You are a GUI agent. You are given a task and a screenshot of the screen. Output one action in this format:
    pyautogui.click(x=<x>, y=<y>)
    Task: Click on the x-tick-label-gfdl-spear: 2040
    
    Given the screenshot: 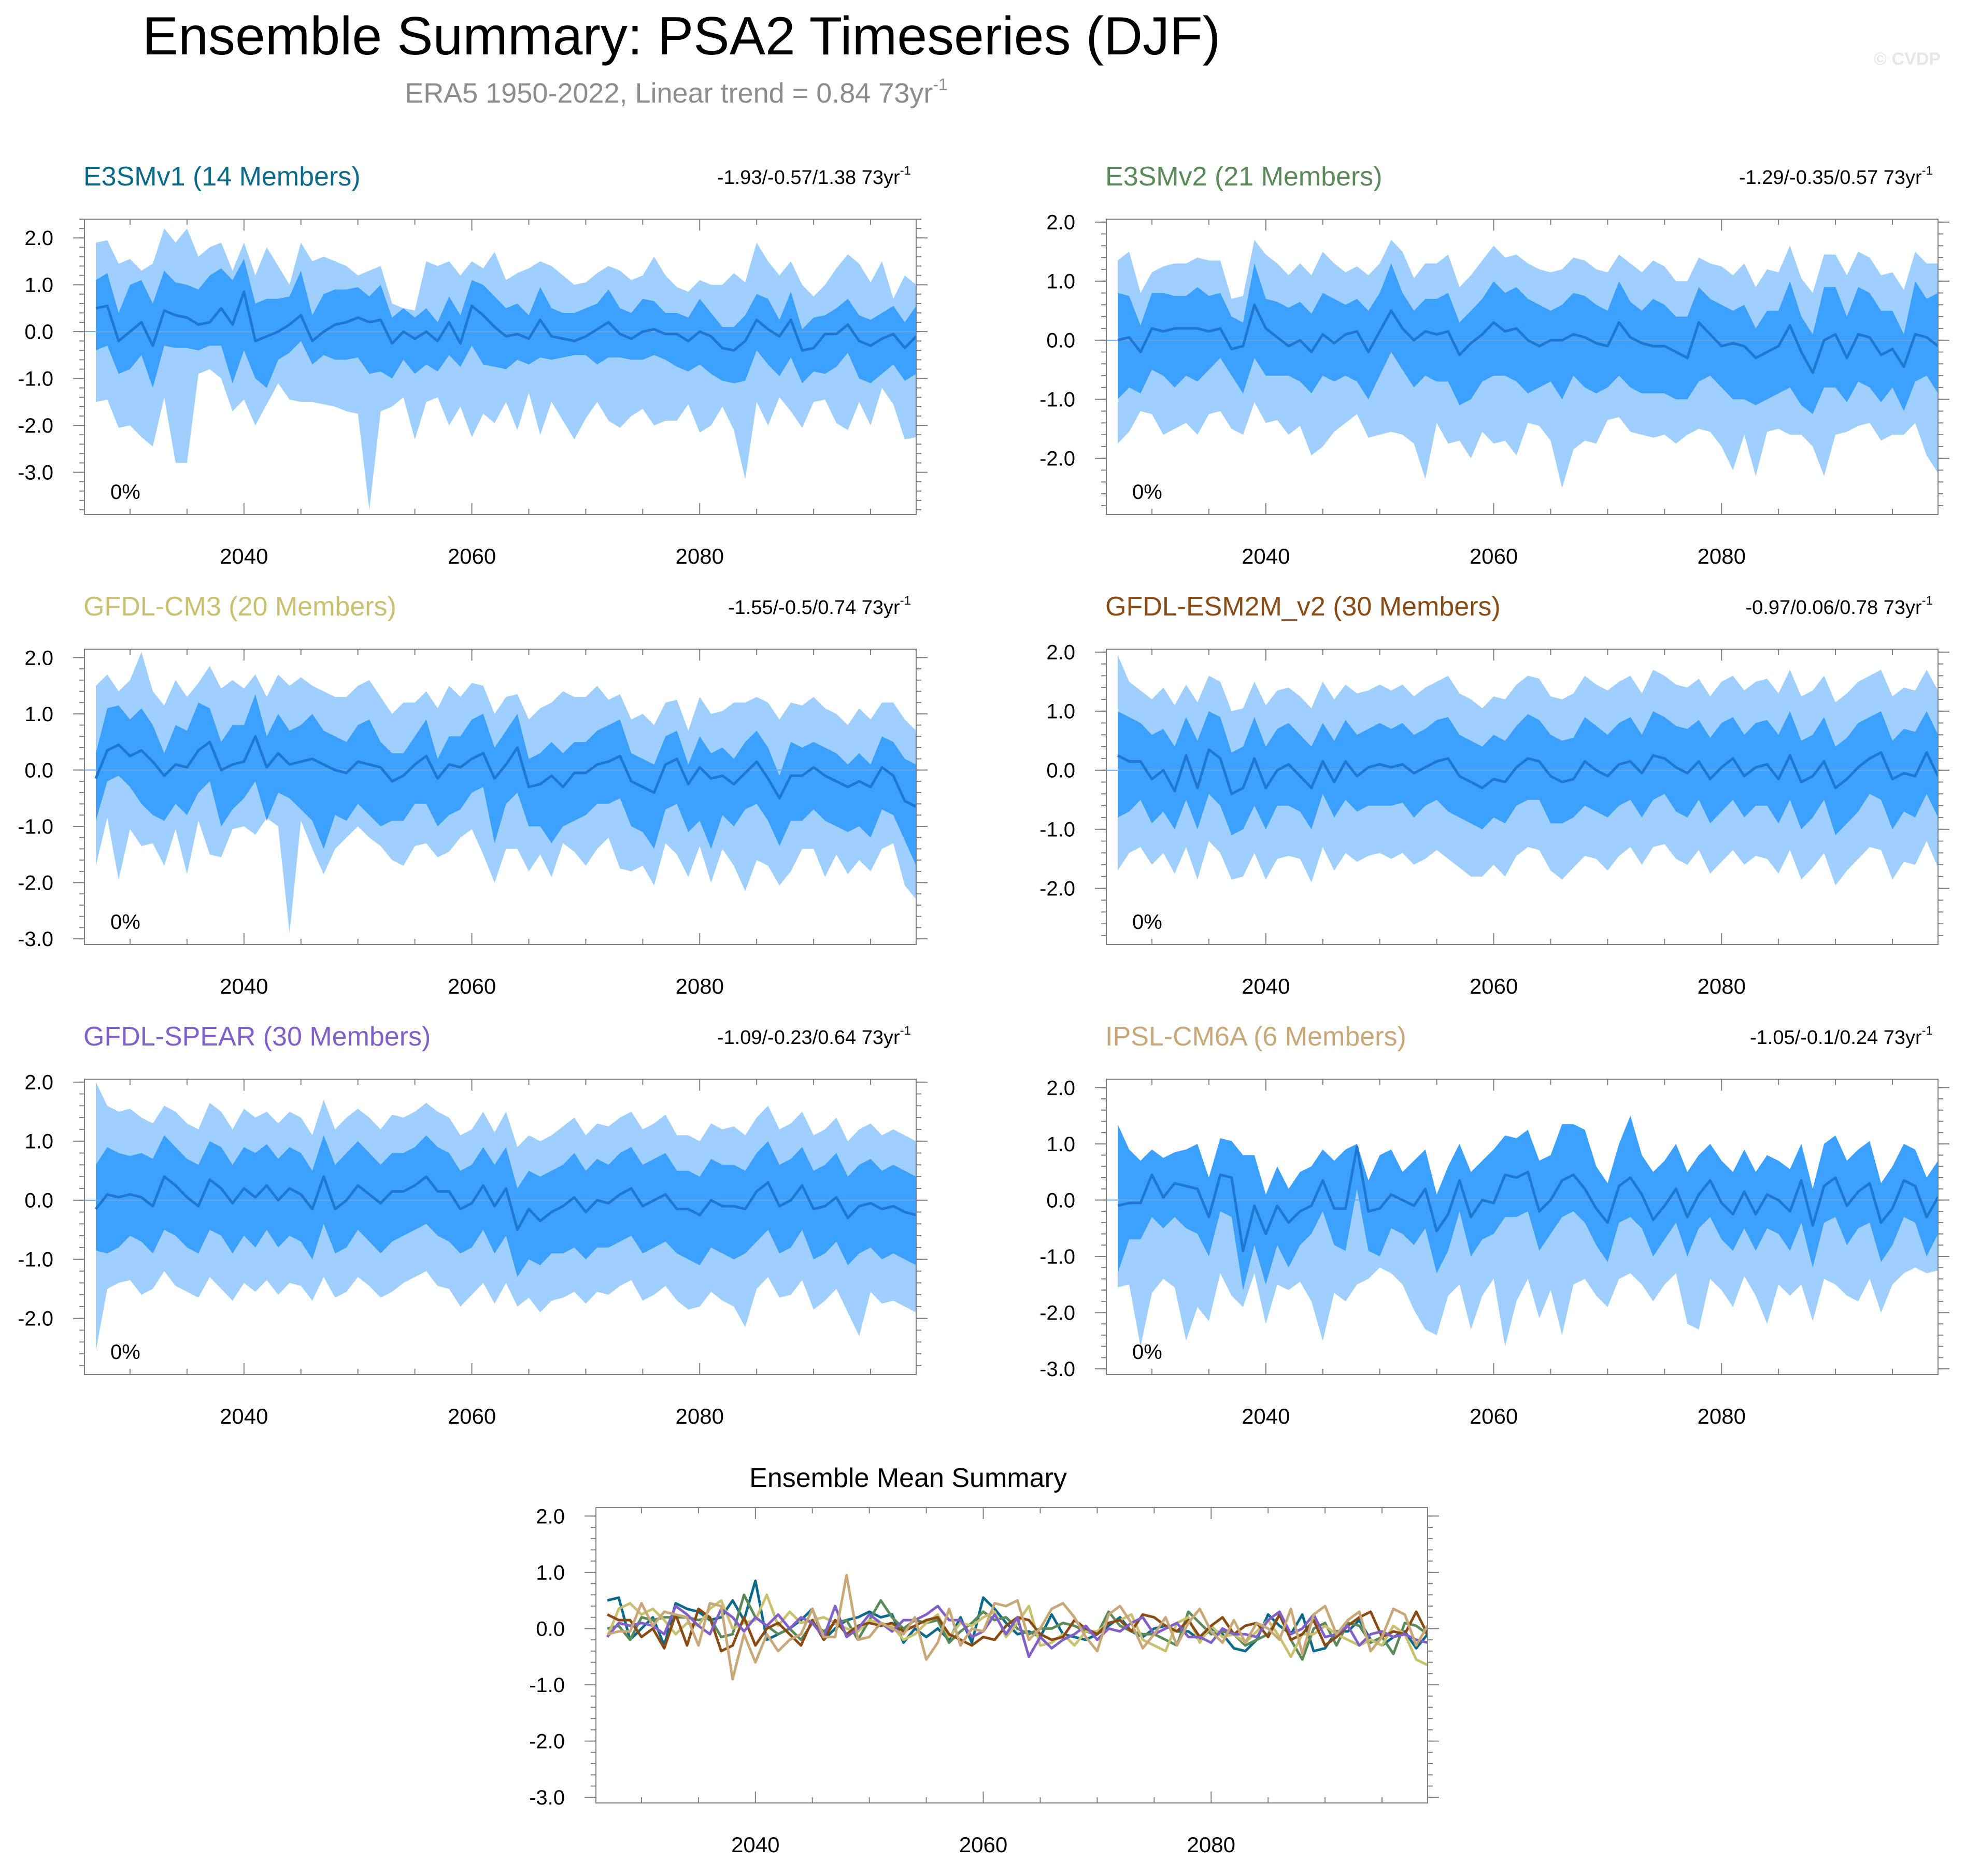 What is the action you would take?
    pyautogui.click(x=244, y=1416)
    